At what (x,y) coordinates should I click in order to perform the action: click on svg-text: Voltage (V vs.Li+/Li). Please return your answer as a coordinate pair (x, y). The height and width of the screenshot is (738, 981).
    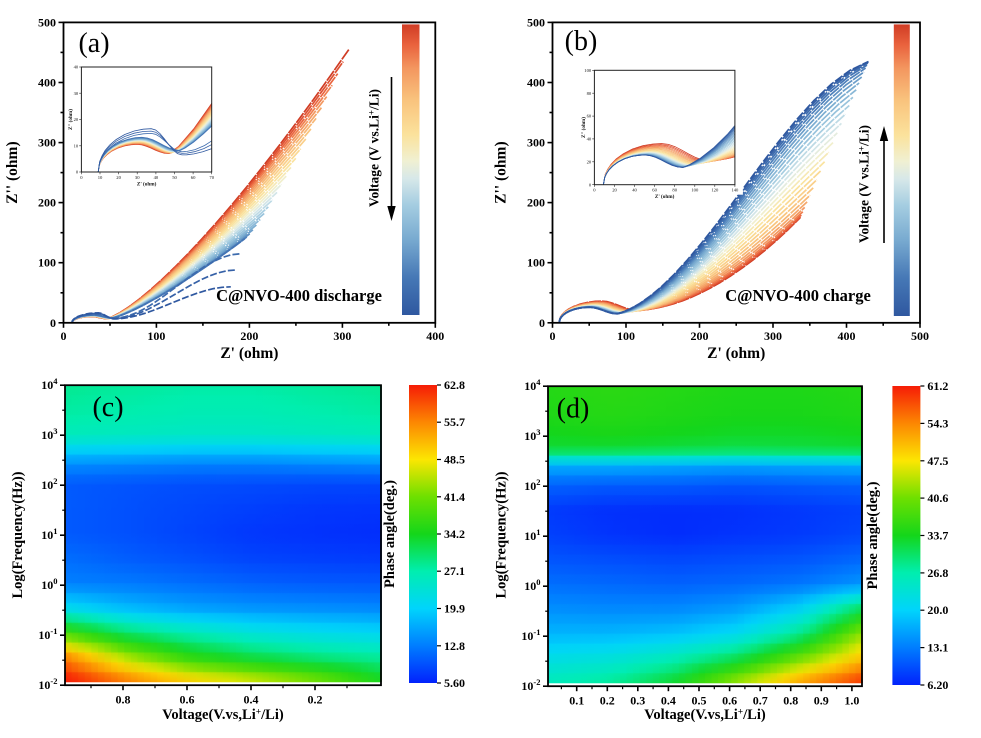
    Looking at the image, I should click on (374, 148).